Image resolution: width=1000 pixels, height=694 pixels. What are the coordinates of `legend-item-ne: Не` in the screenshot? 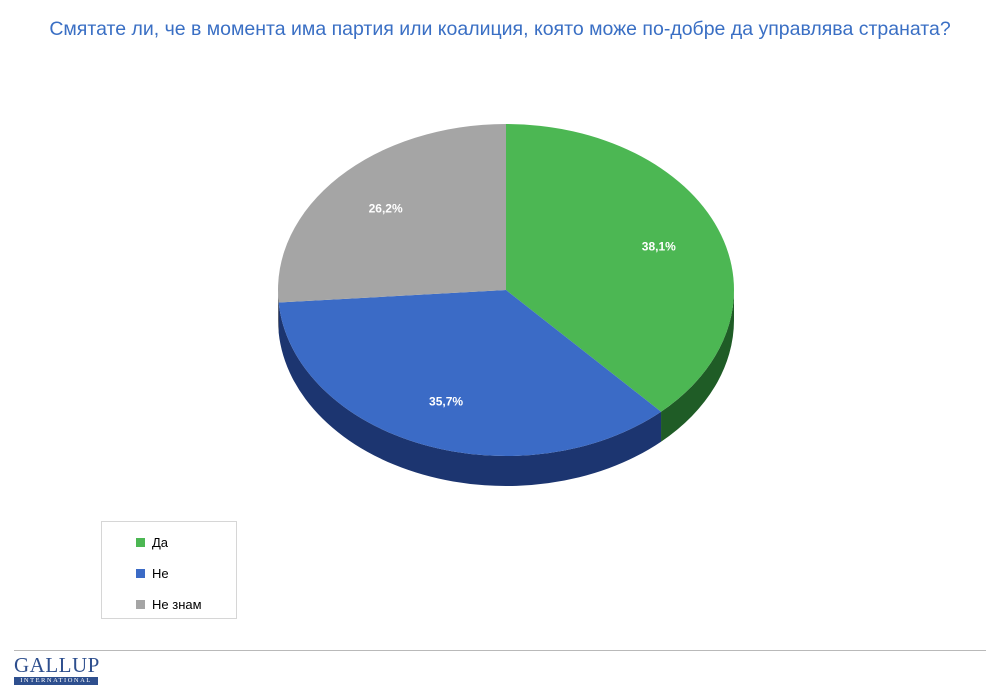 It's located at (152, 573).